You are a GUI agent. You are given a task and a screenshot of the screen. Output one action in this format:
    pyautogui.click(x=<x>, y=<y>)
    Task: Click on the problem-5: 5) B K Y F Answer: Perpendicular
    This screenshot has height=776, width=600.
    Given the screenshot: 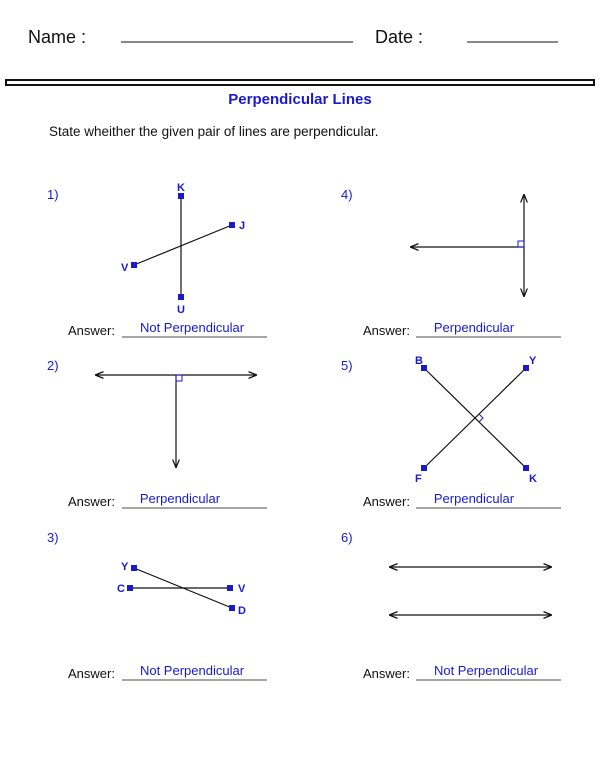 What is the action you would take?
    pyautogui.click(x=451, y=432)
    